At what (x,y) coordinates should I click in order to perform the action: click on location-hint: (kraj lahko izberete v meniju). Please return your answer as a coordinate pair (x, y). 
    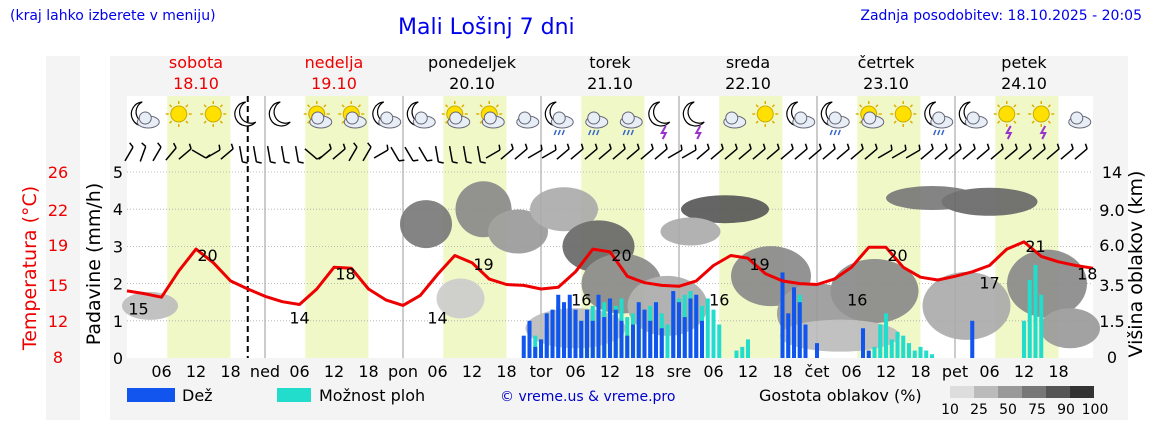
    Looking at the image, I should click on (113, 16).